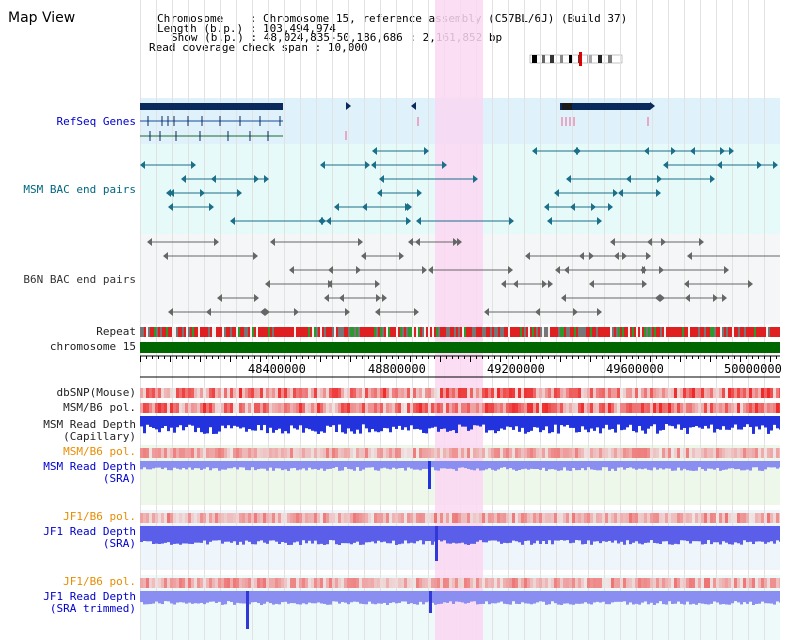 The width and height of the screenshot is (800, 640). Describe the element at coordinates (516, 369) in the screenshot. I see `ruler-tick-label: 49200000` at that location.